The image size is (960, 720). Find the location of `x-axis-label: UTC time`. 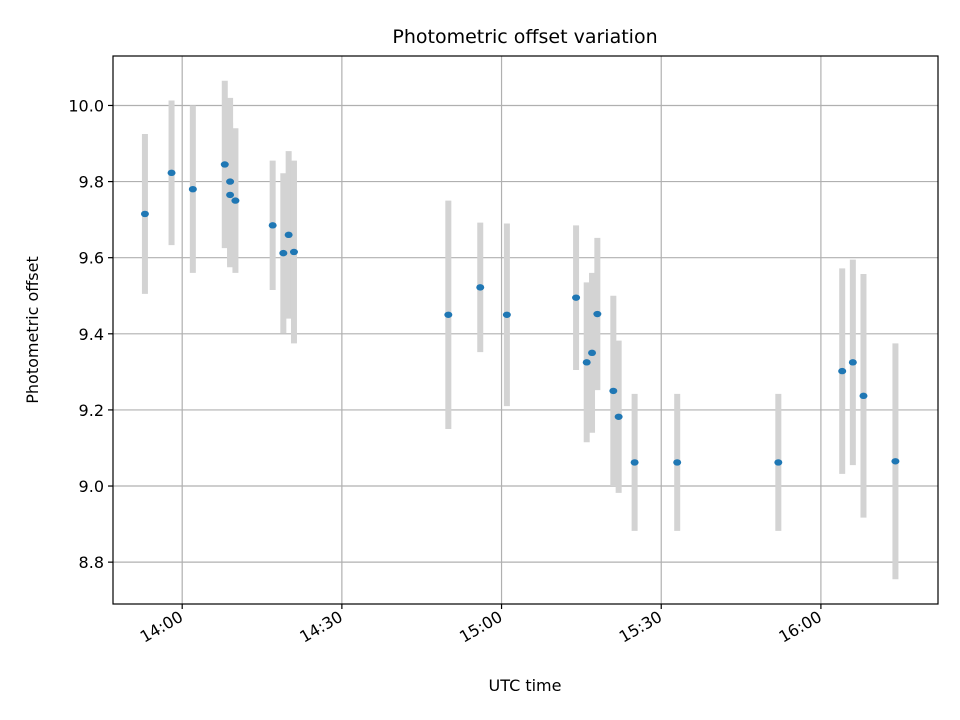

x-axis-label: UTC time is located at coordinates (525, 685).